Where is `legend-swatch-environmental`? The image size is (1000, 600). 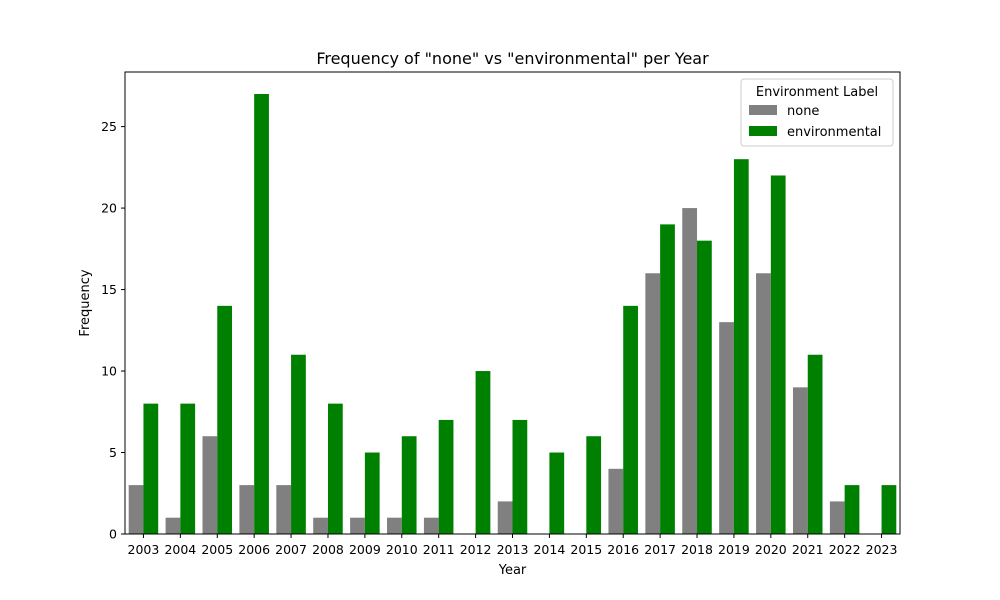 legend-swatch-environmental is located at coordinates (763, 131).